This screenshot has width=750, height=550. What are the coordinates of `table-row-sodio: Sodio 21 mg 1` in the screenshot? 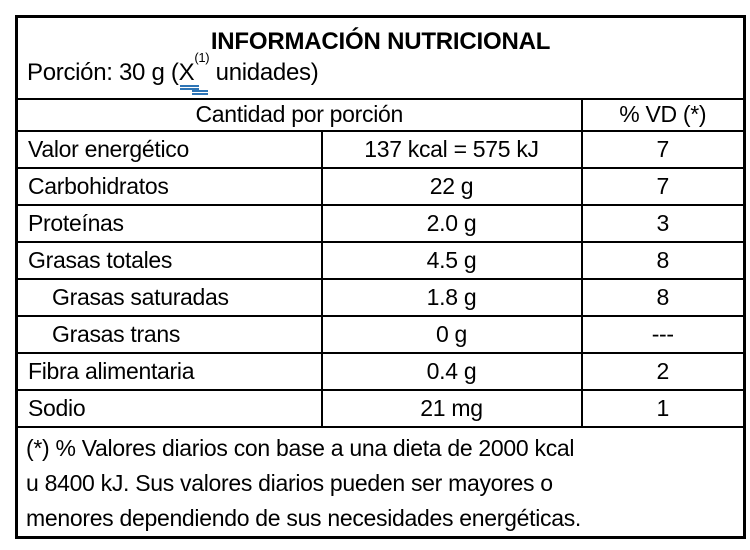 It's located at (380, 408).